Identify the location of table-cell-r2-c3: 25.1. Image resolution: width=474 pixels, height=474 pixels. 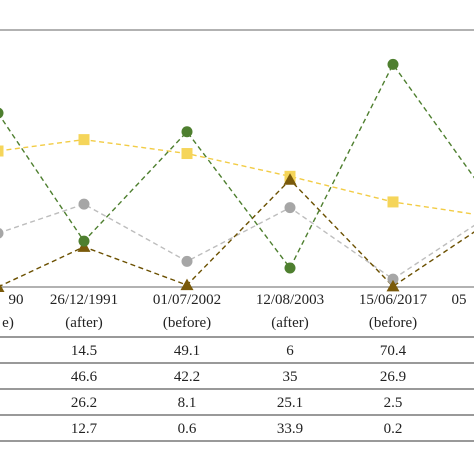
(290, 403).